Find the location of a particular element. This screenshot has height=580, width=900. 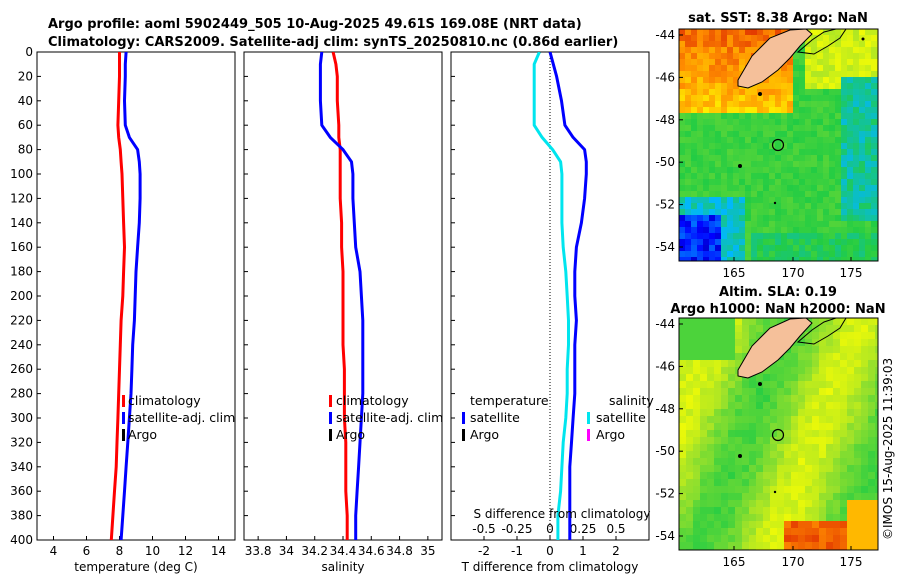

series-line-salinity-satellite is located at coordinates (551, 296).